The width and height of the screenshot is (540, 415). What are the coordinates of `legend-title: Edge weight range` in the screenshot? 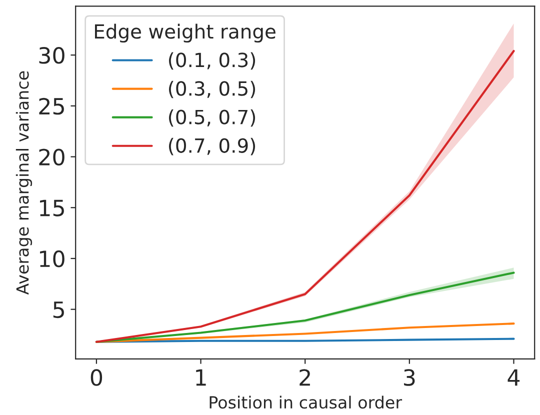 It's located at (185, 33).